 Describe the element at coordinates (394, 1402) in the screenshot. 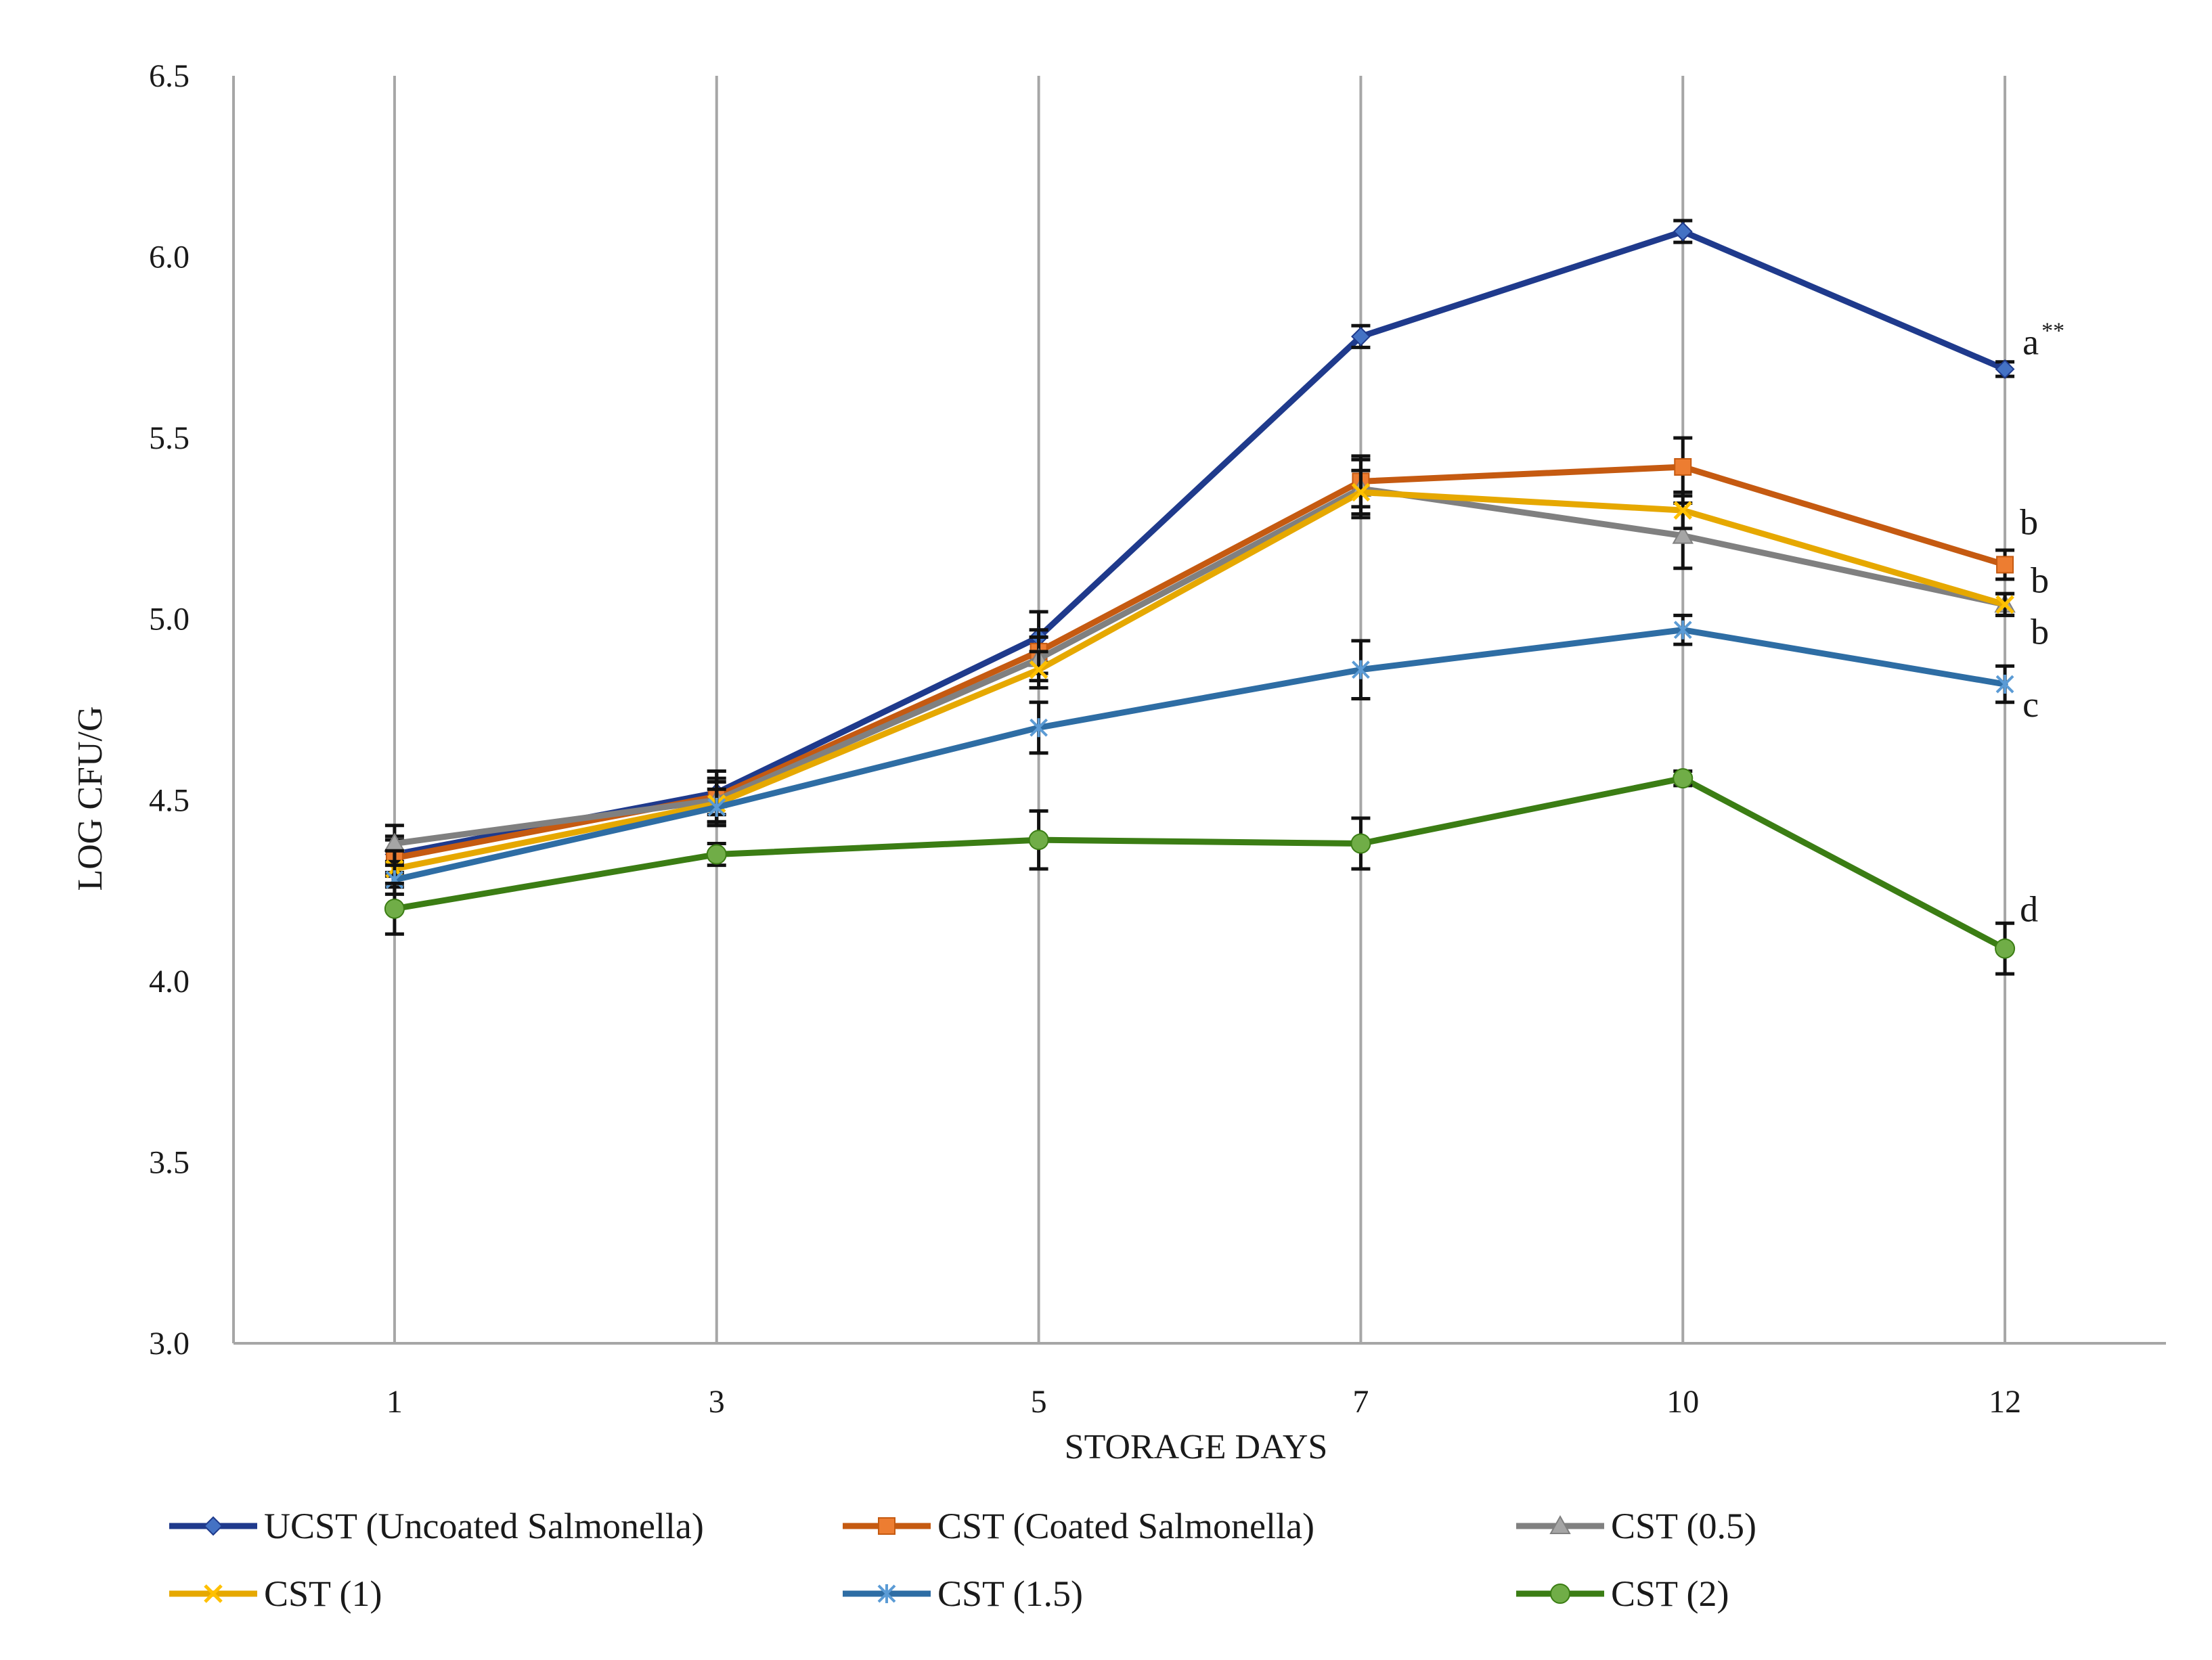

I see `x-tick-label: 1` at that location.